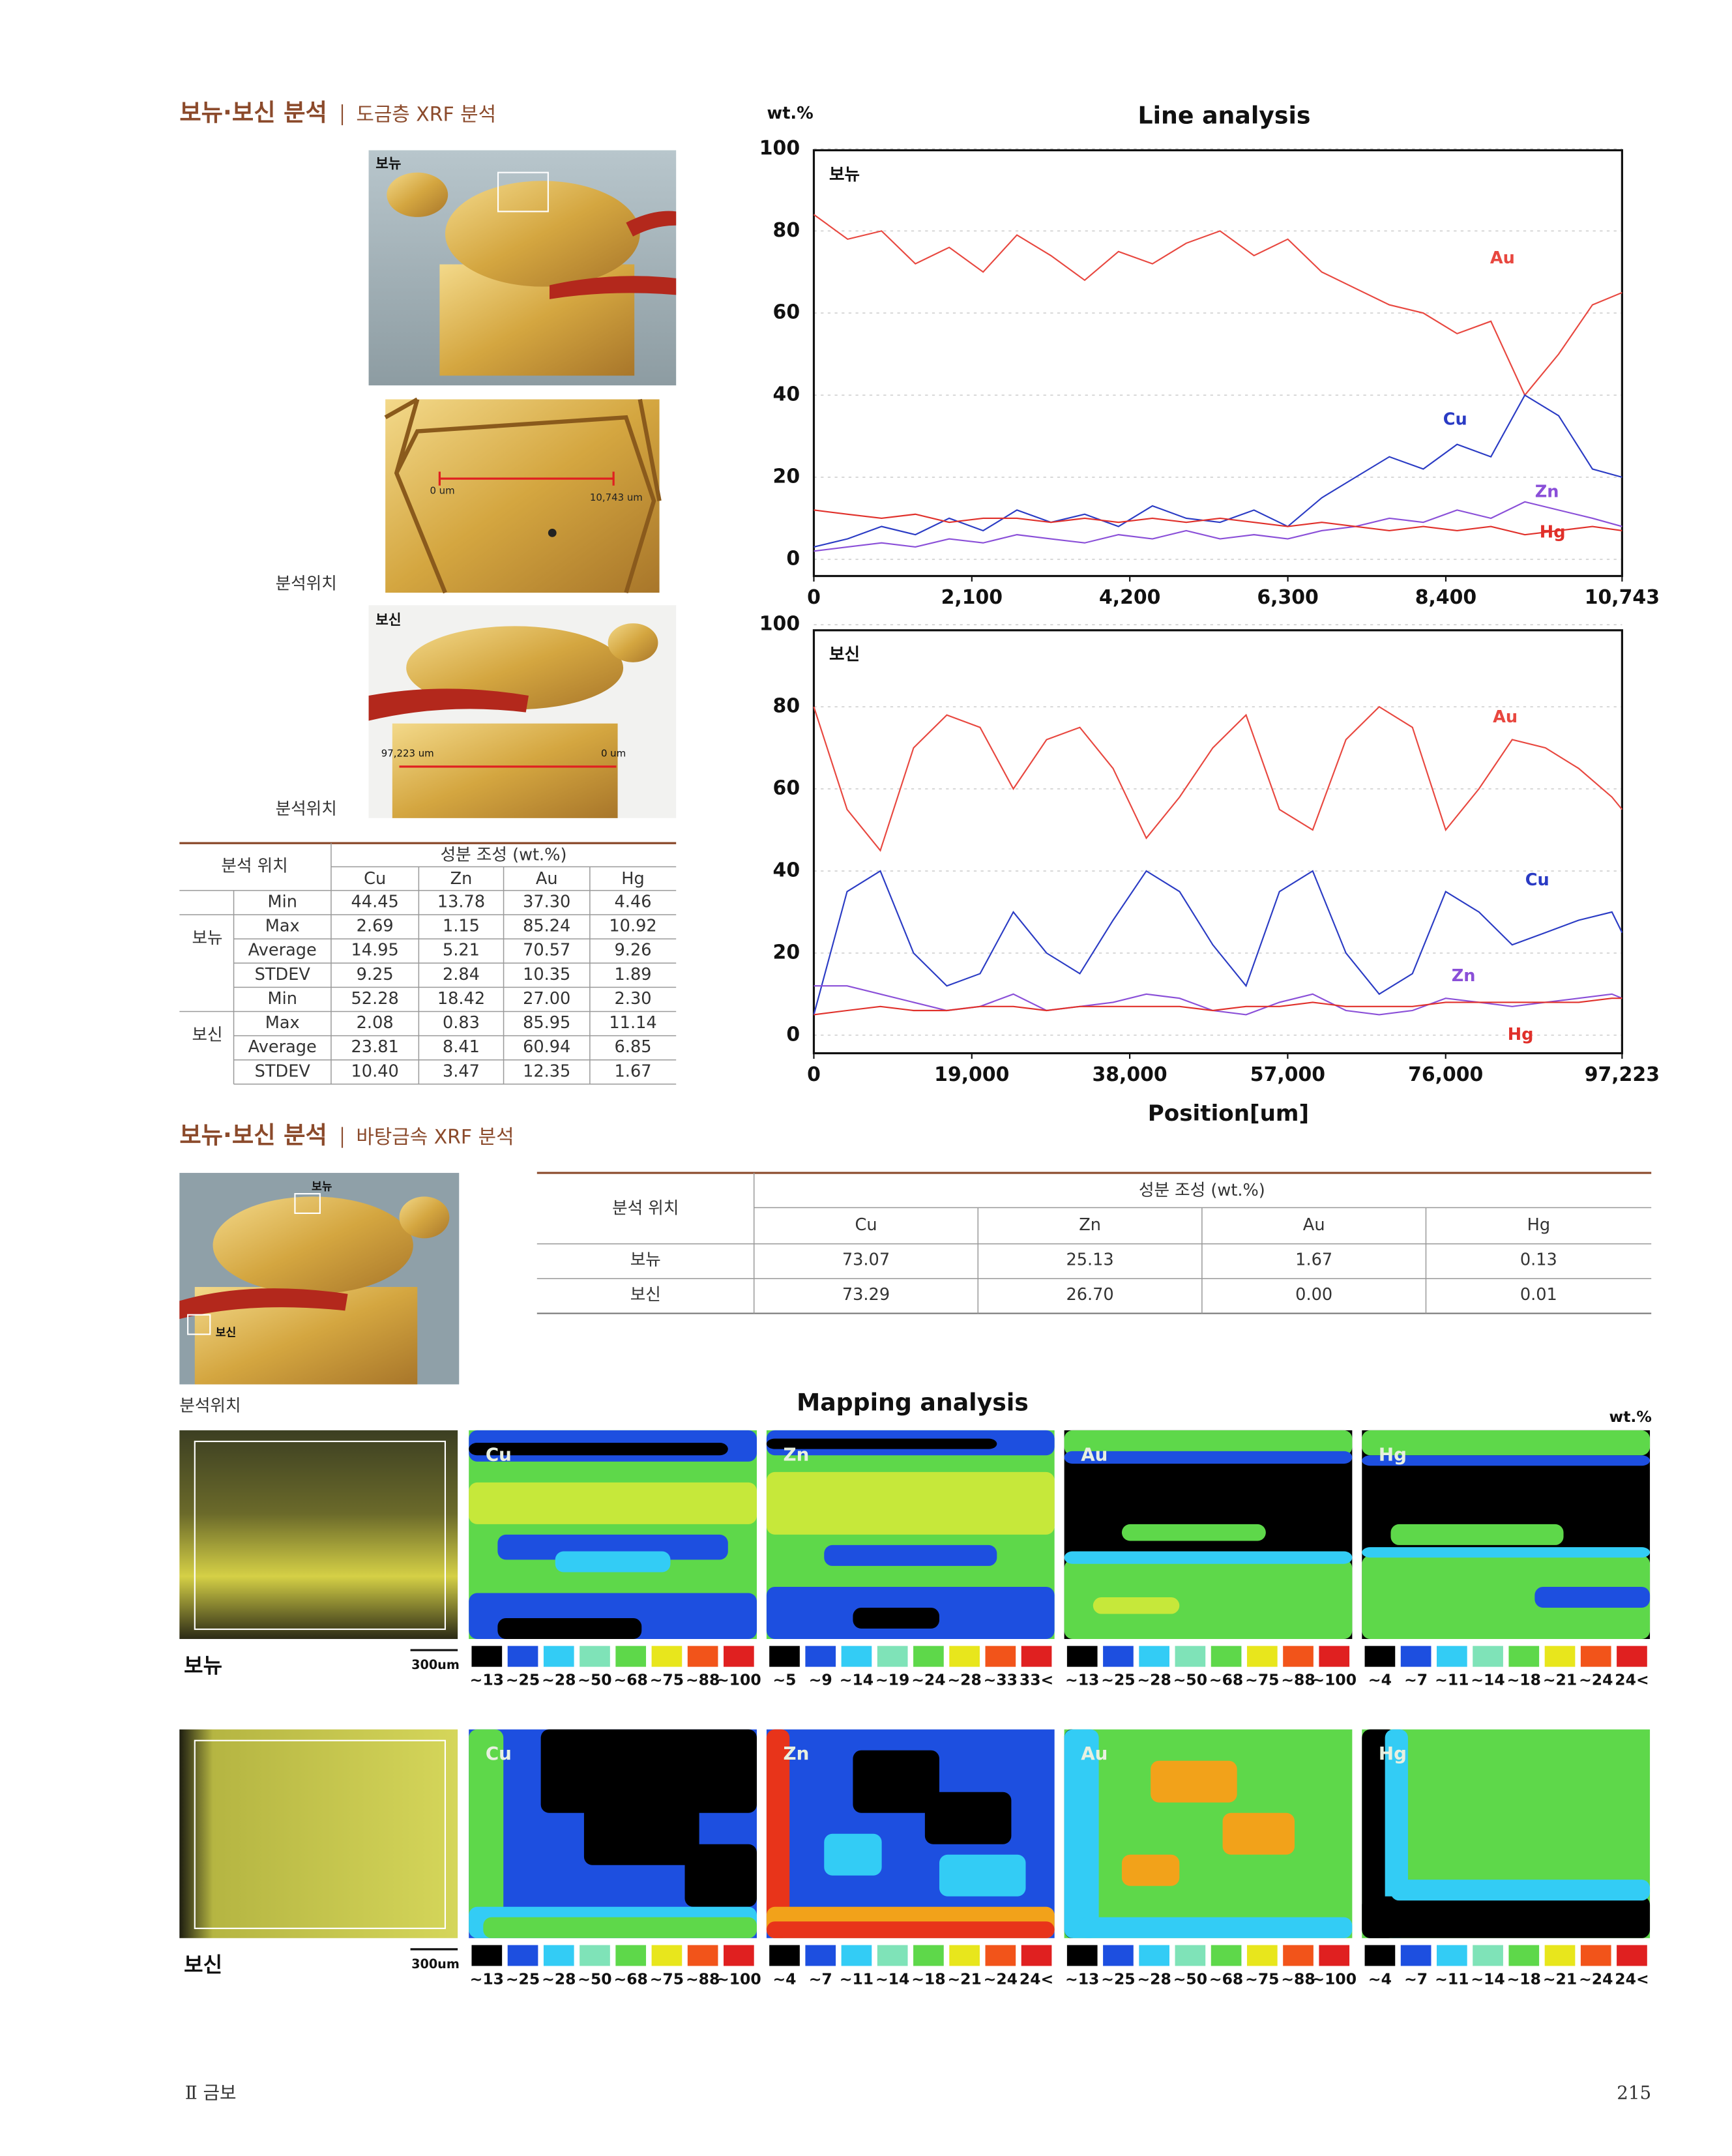 The image size is (1732, 2156). I want to click on cell: 12.35, so click(546, 1071).